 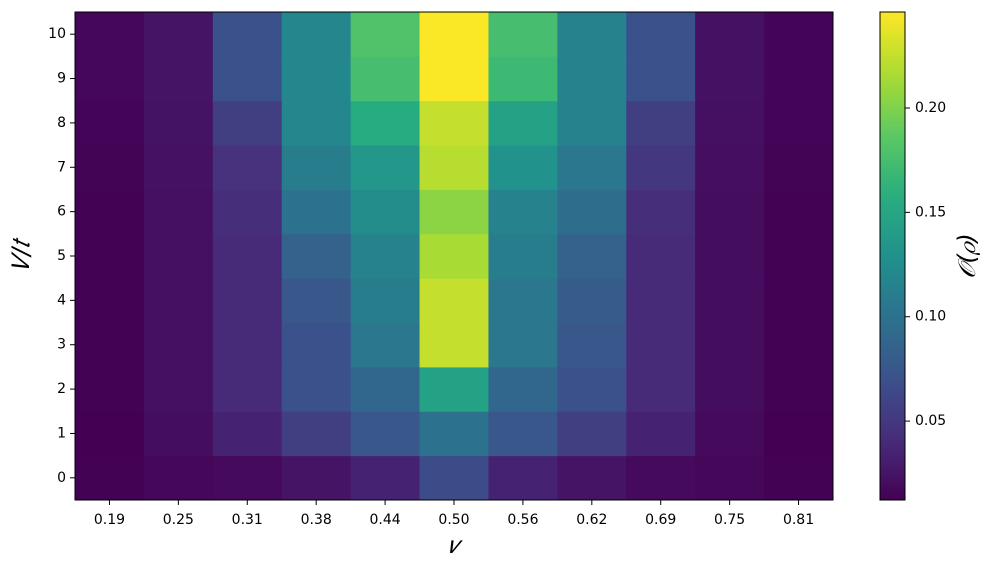 I want to click on colorbar-tick-label: 0.15, so click(x=930, y=212).